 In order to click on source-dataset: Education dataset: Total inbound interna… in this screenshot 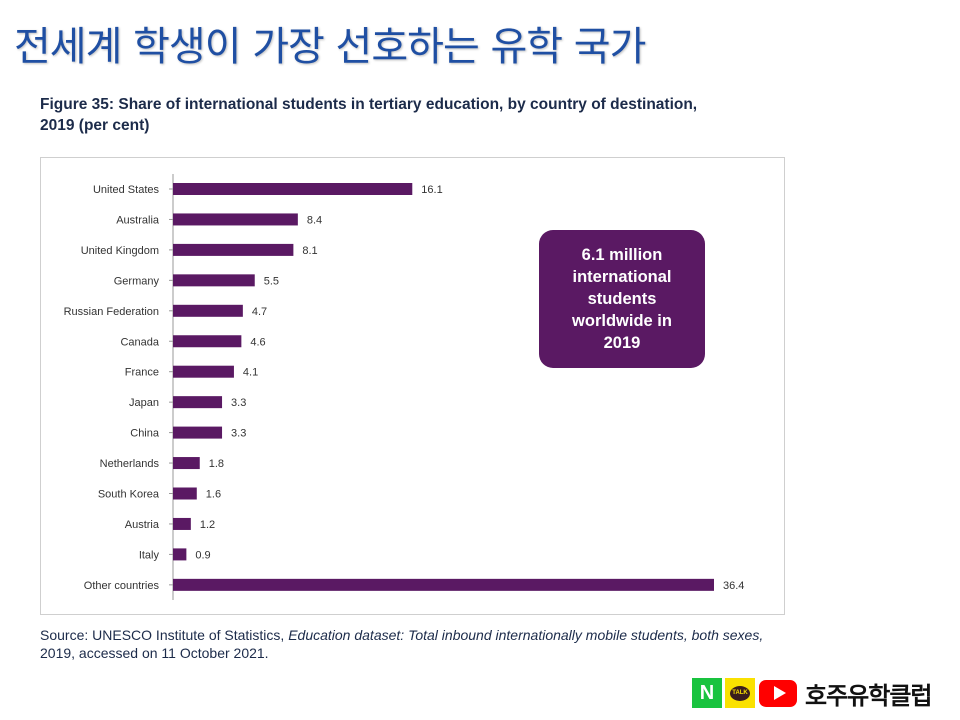, I will do `click(526, 635)`.